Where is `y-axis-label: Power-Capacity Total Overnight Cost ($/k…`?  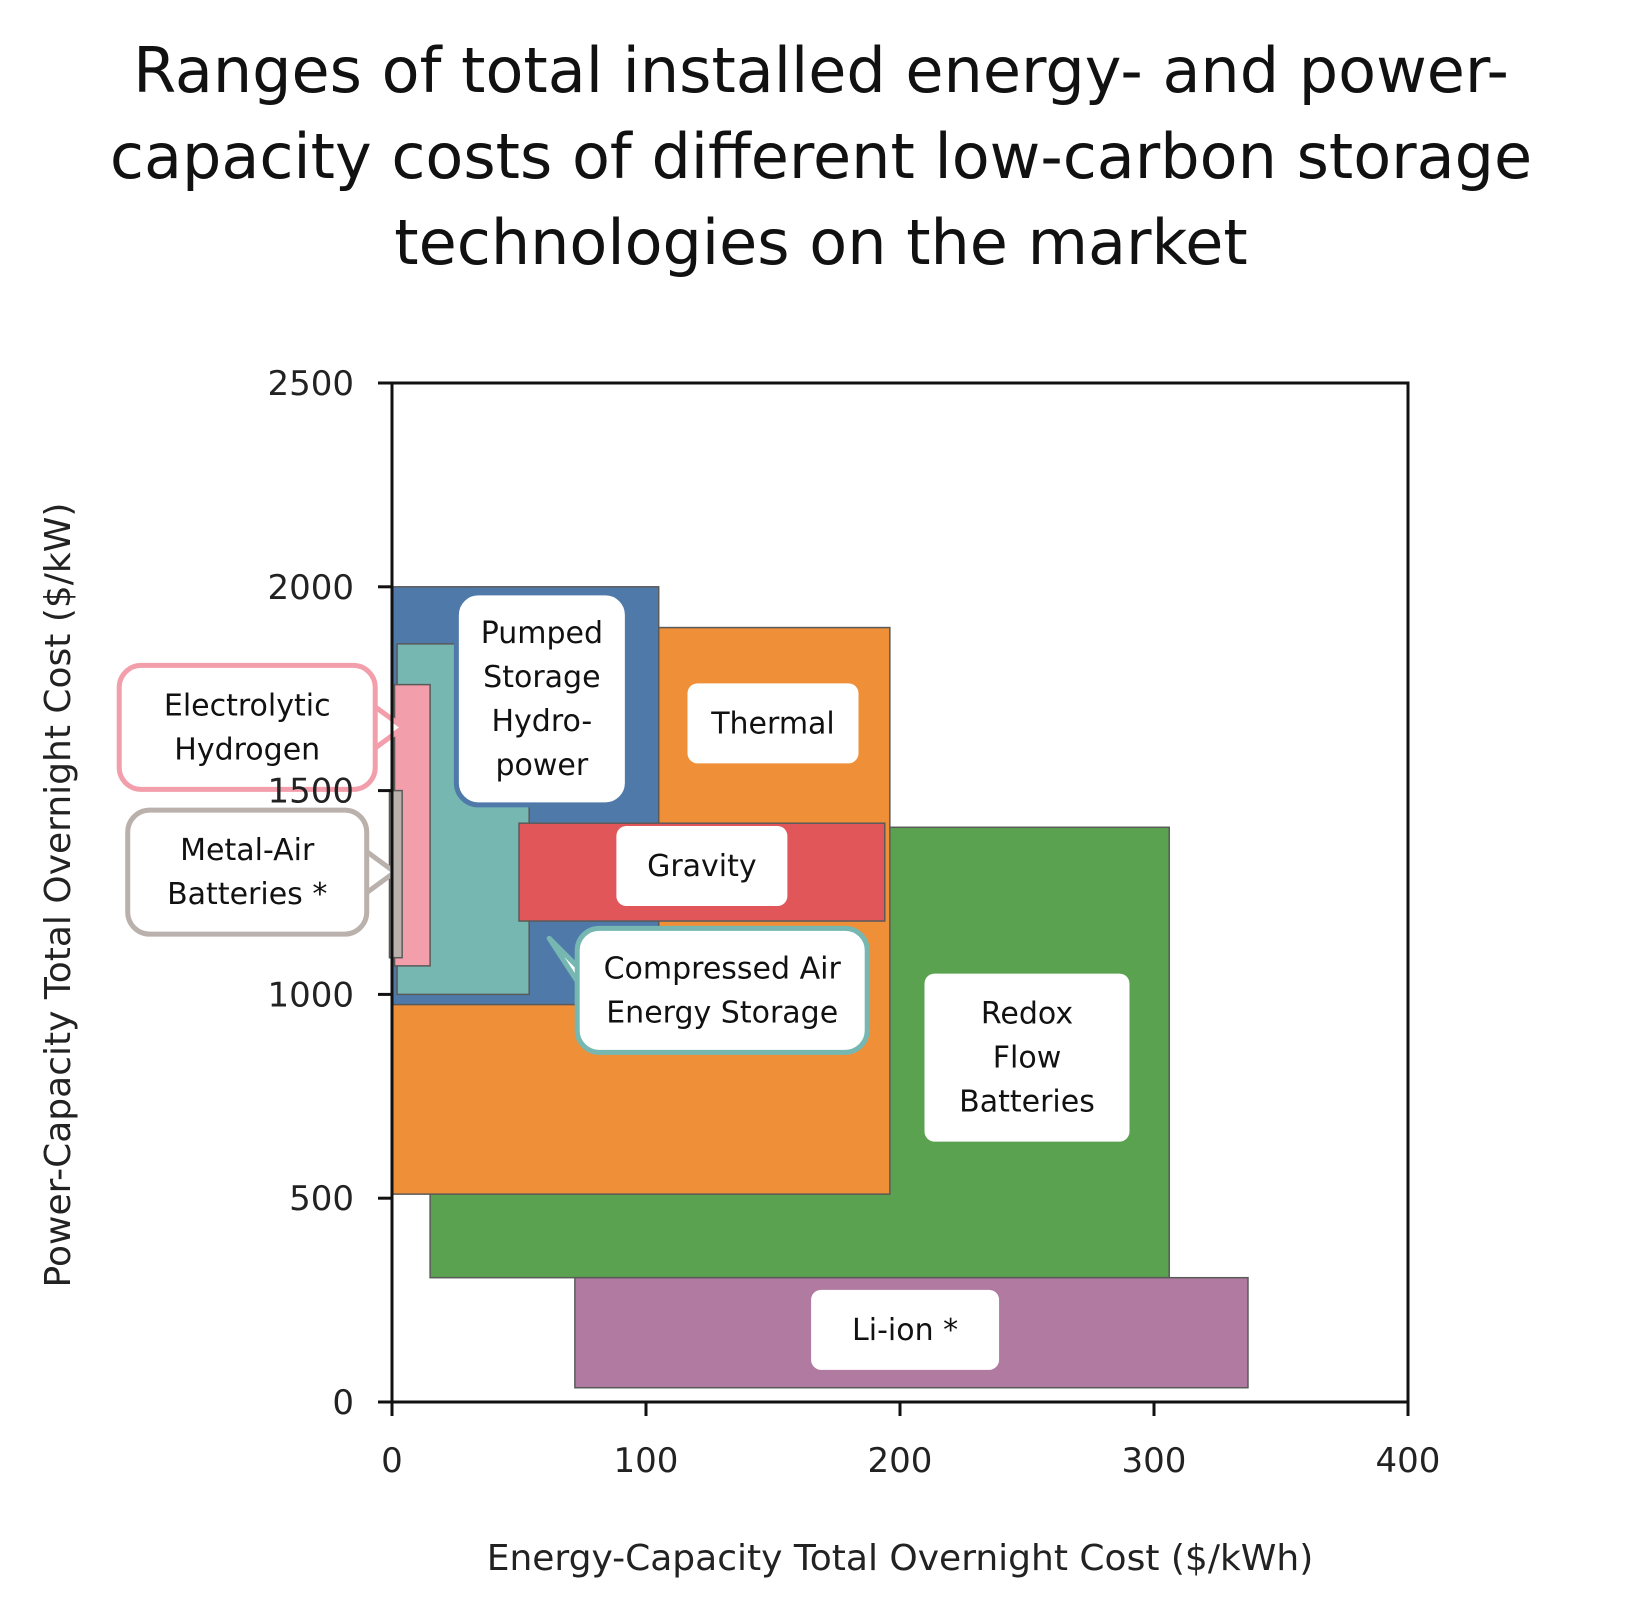
y-axis-label: Power-Capacity Total Overnight Cost ($/k… is located at coordinates (58, 895).